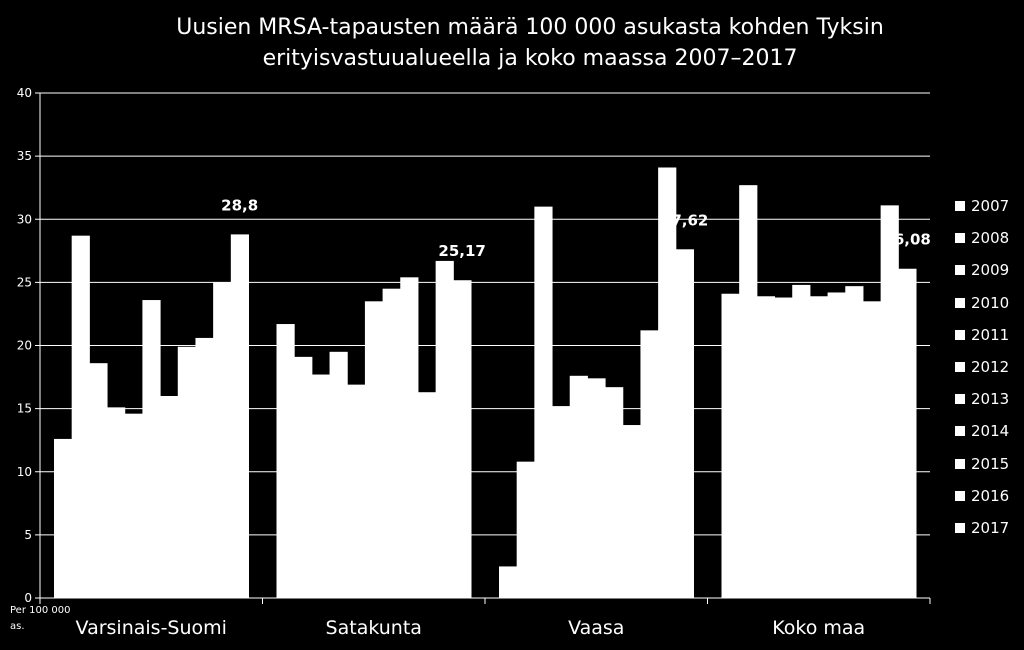  Describe the element at coordinates (24, 346) in the screenshot. I see `y-tick-label: 20` at that location.